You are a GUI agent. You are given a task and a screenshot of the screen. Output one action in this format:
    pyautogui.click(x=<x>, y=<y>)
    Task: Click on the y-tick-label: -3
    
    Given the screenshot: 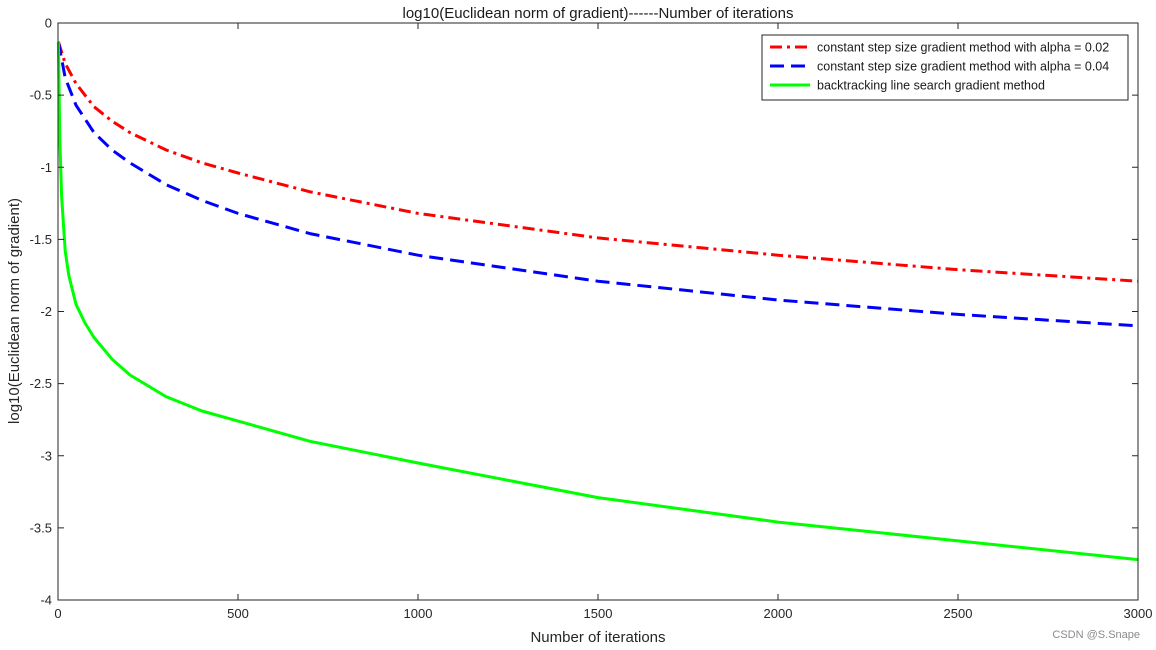 What is the action you would take?
    pyautogui.click(x=46, y=455)
    